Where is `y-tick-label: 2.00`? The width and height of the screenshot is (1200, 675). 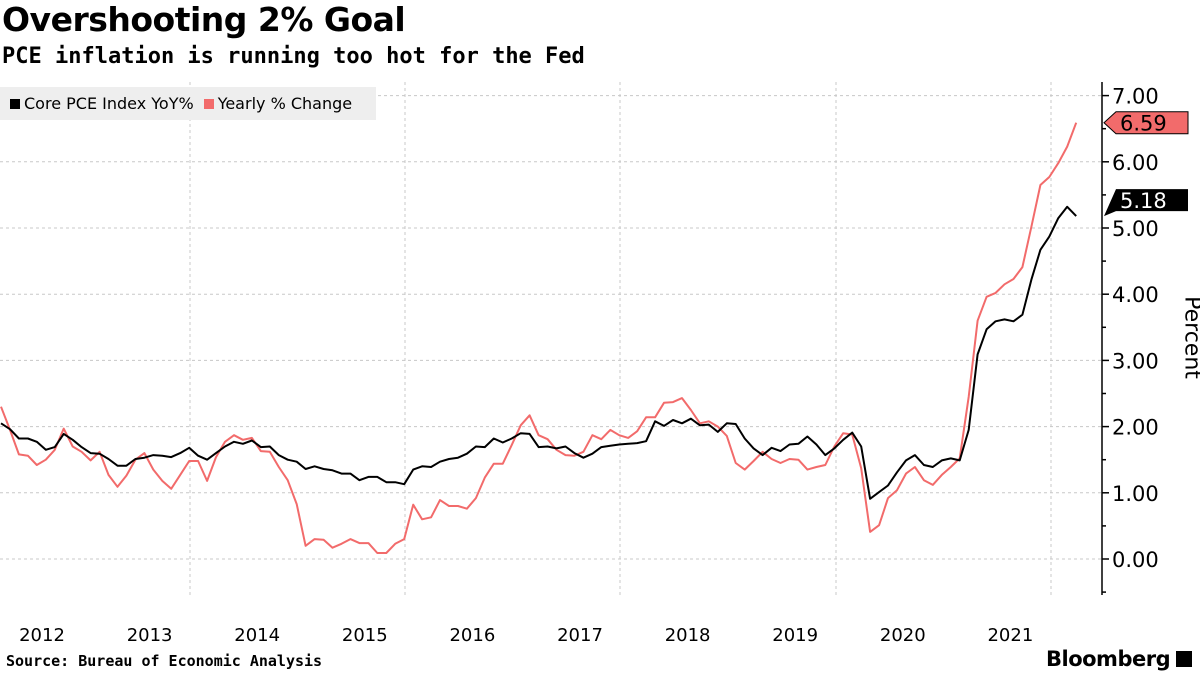
y-tick-label: 2.00 is located at coordinates (1135, 428).